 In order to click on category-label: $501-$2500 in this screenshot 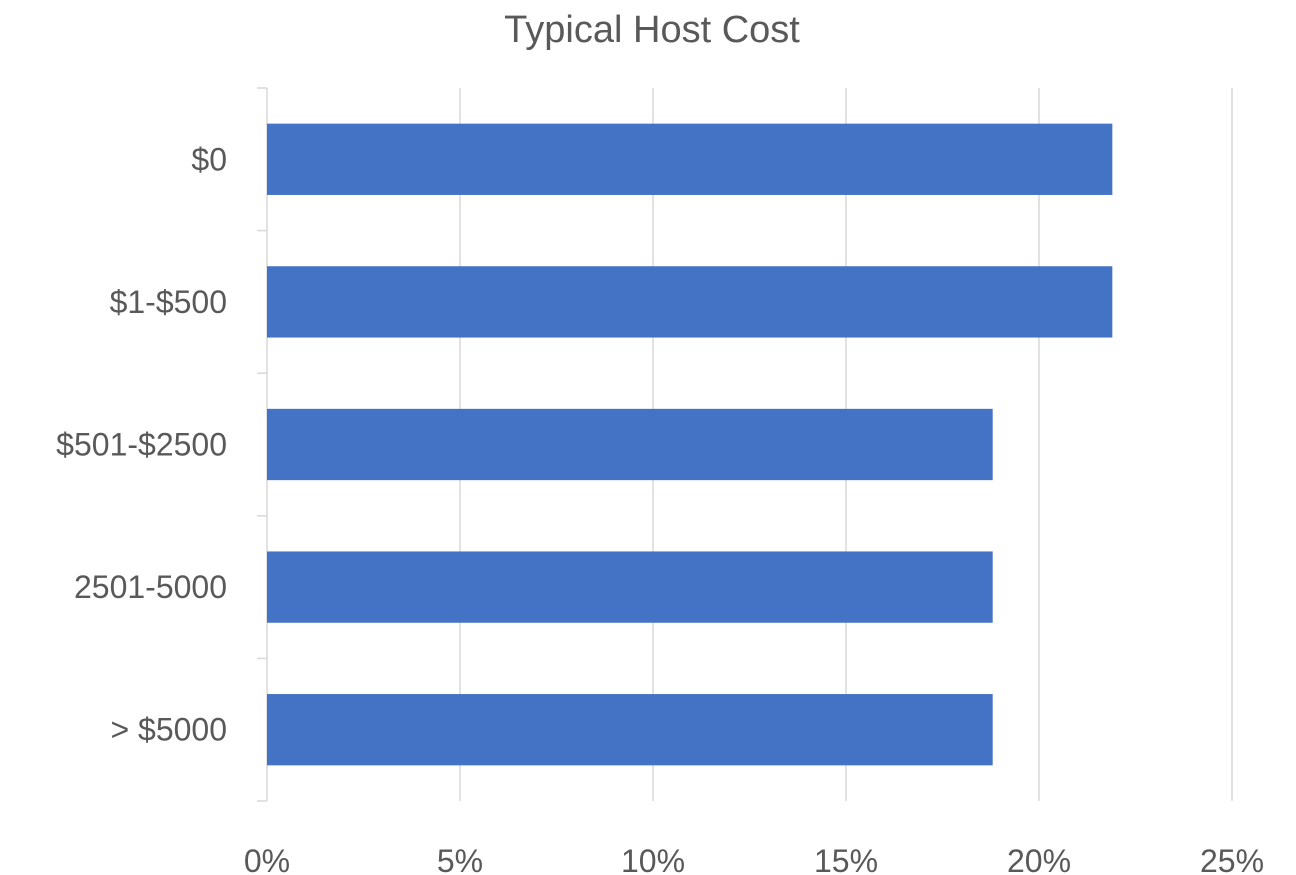, I will do `click(141, 445)`.